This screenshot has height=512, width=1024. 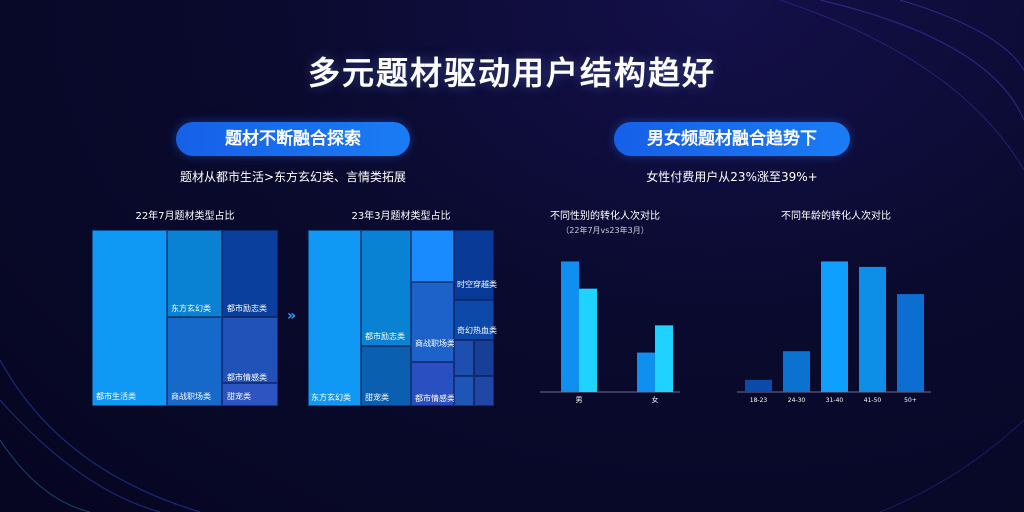 I want to click on age-tick-label: 41-50, so click(x=873, y=400).